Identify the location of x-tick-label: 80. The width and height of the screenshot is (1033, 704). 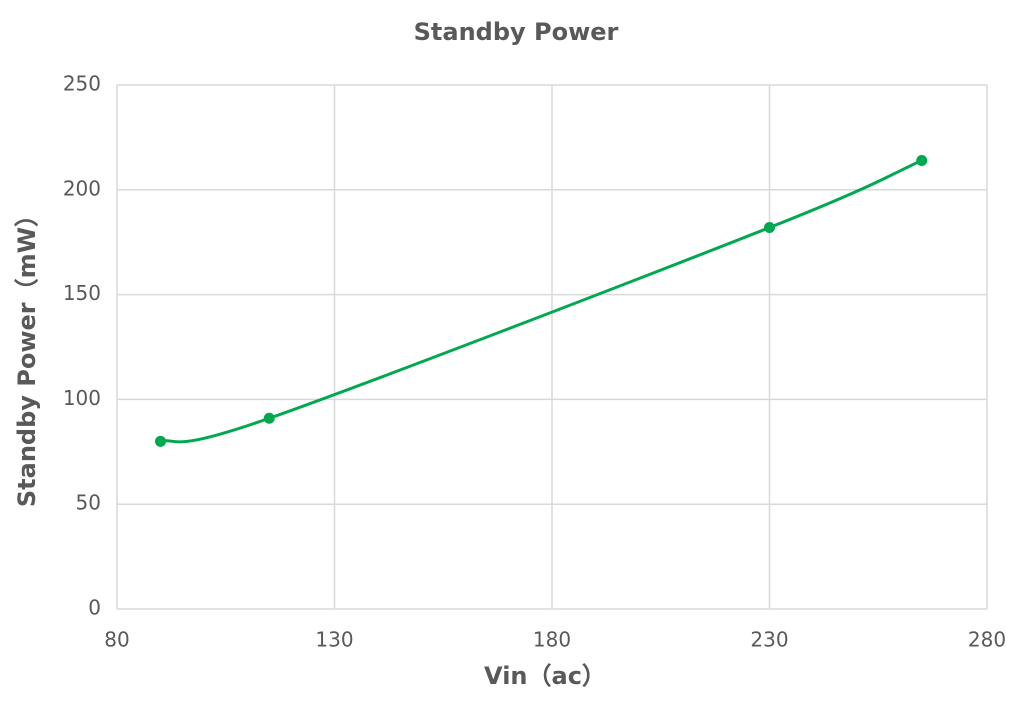
(116, 640).